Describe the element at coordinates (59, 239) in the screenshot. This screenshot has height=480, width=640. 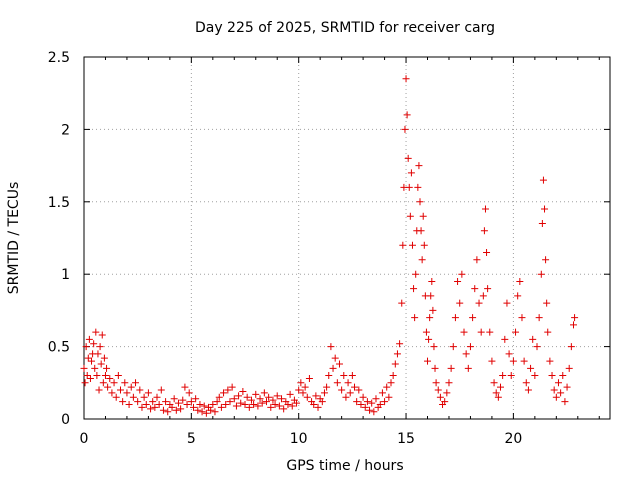
I see `y-tick-labels: 0 0.5 1 1.5 2 2.5` at that location.